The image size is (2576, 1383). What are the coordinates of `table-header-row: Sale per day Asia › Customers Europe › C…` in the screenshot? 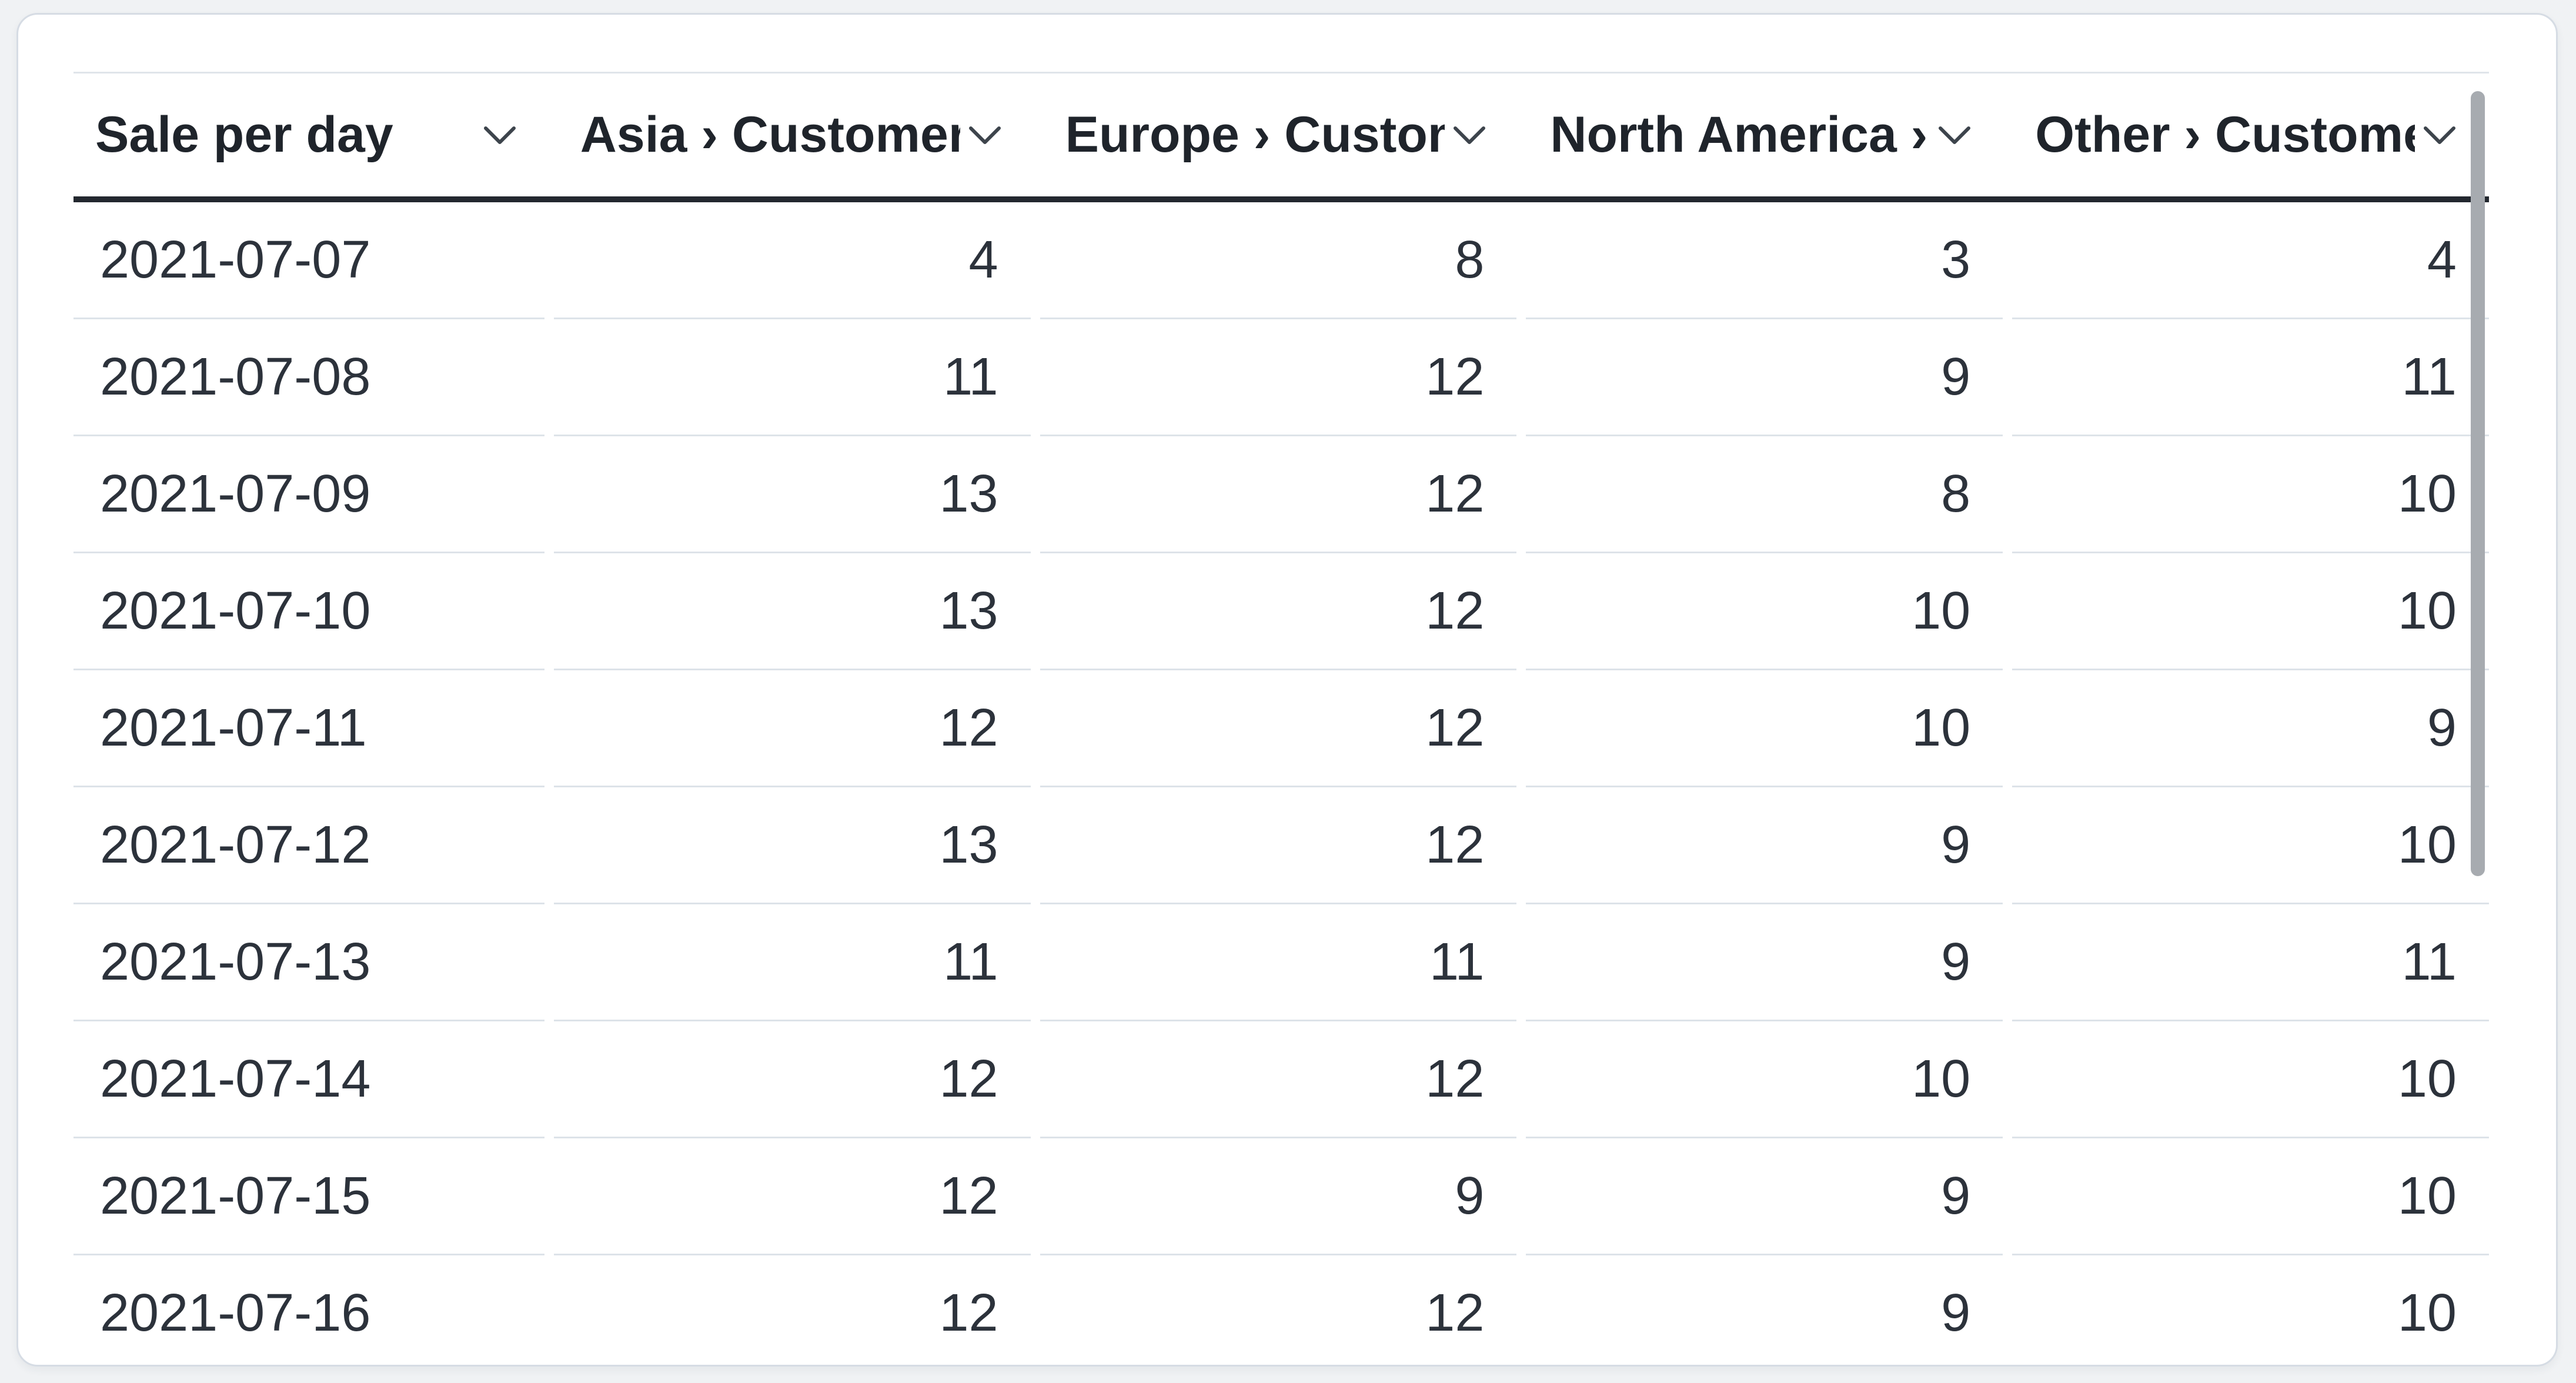 It's located at (1281, 137).